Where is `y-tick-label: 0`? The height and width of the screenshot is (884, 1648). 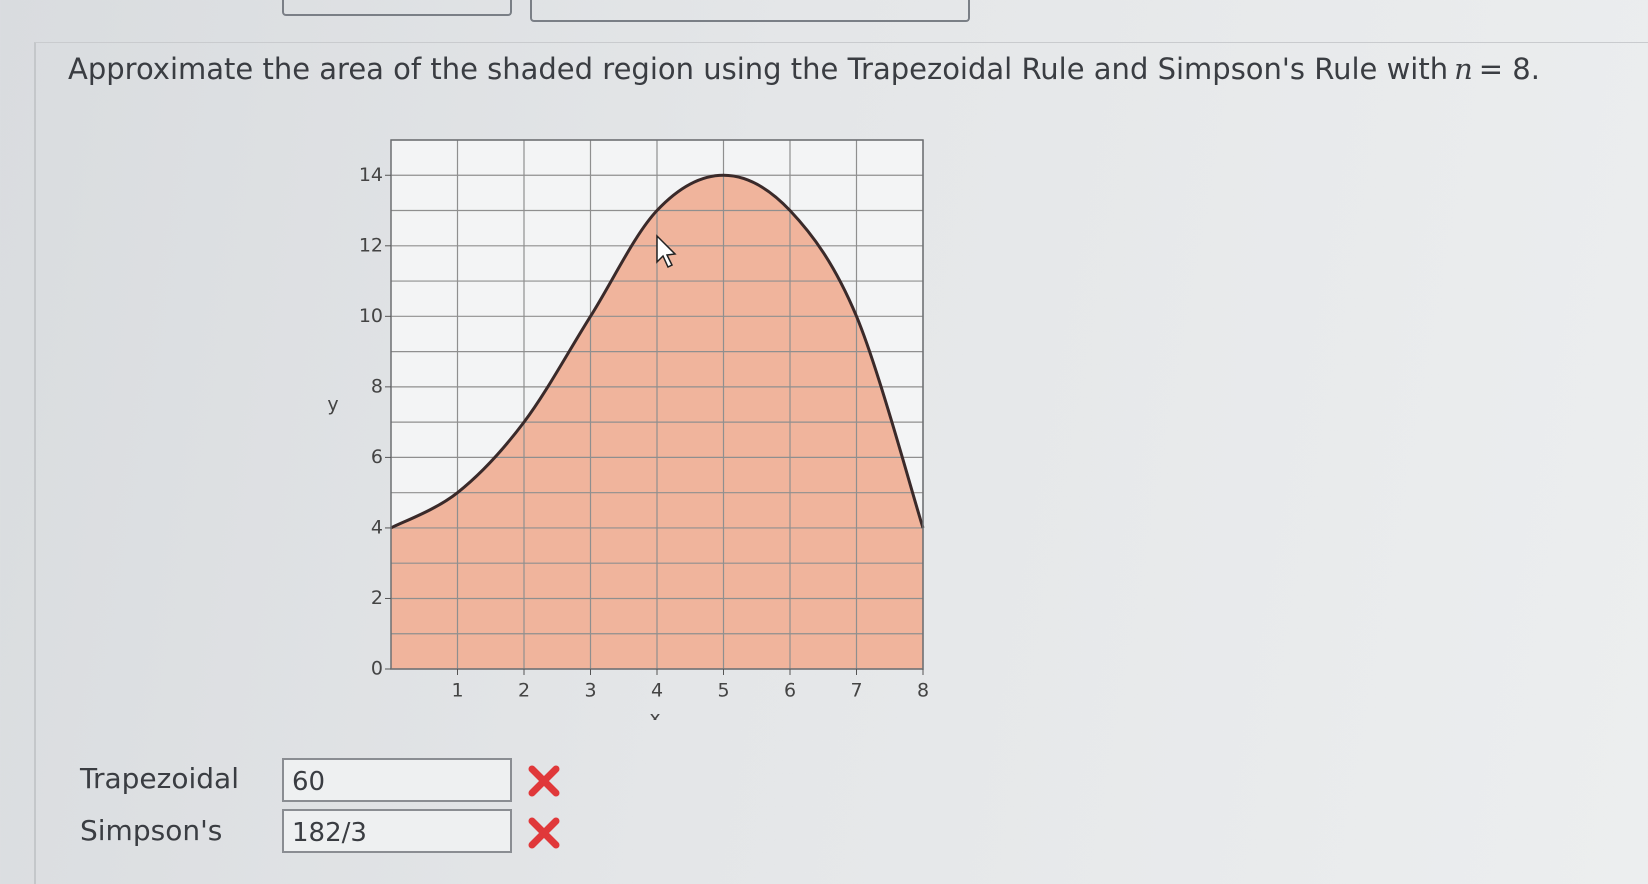
y-tick-label: 0 is located at coordinates (377, 669).